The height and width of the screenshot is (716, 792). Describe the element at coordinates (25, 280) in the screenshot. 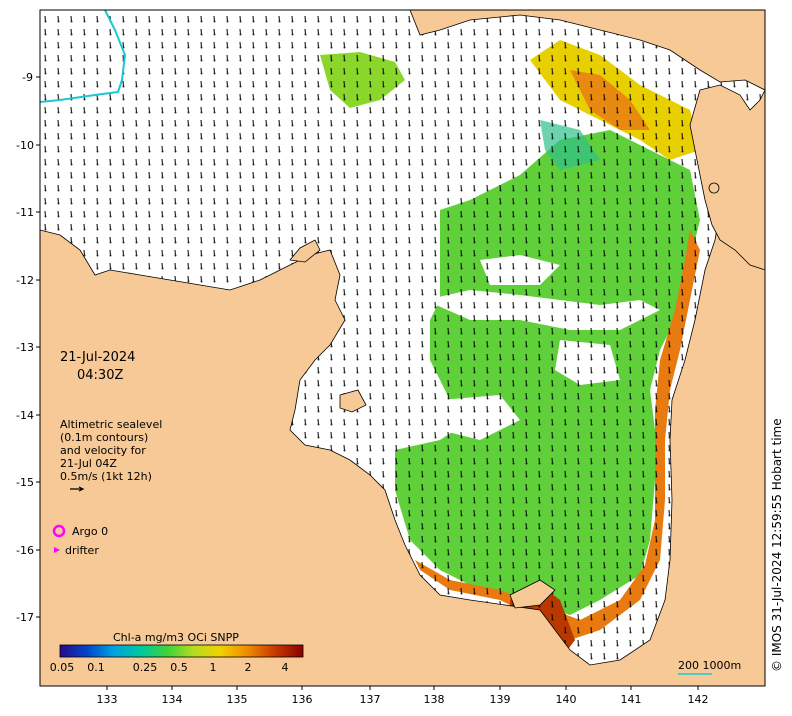

I see `lat-label: -12` at that location.